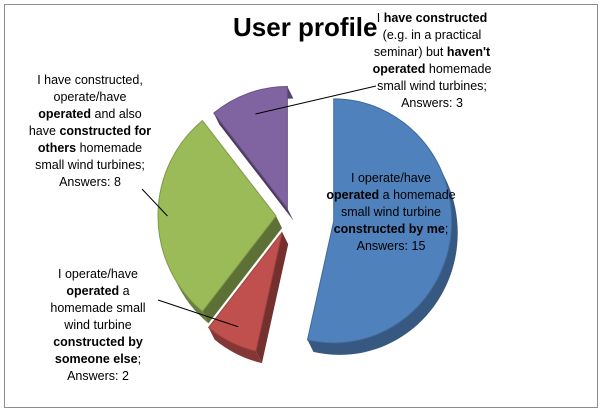 The image size is (604, 414). I want to click on slice-label-someone-else-part-1: operated, so click(93, 291).